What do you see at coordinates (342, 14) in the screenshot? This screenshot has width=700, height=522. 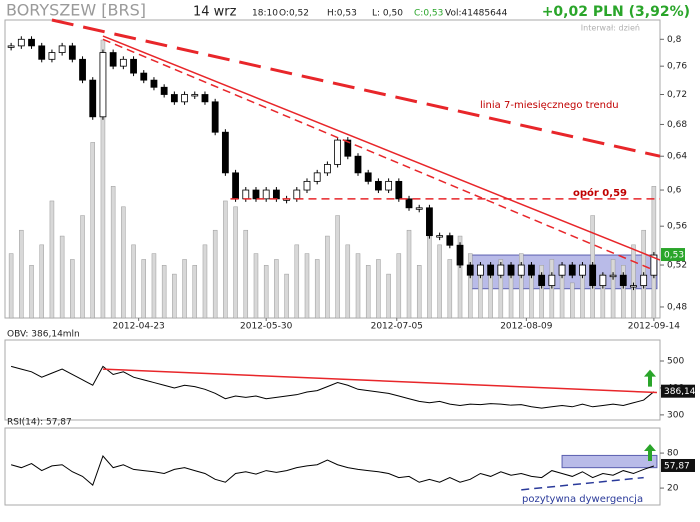 I see `high: H:0,53` at bounding box center [342, 14].